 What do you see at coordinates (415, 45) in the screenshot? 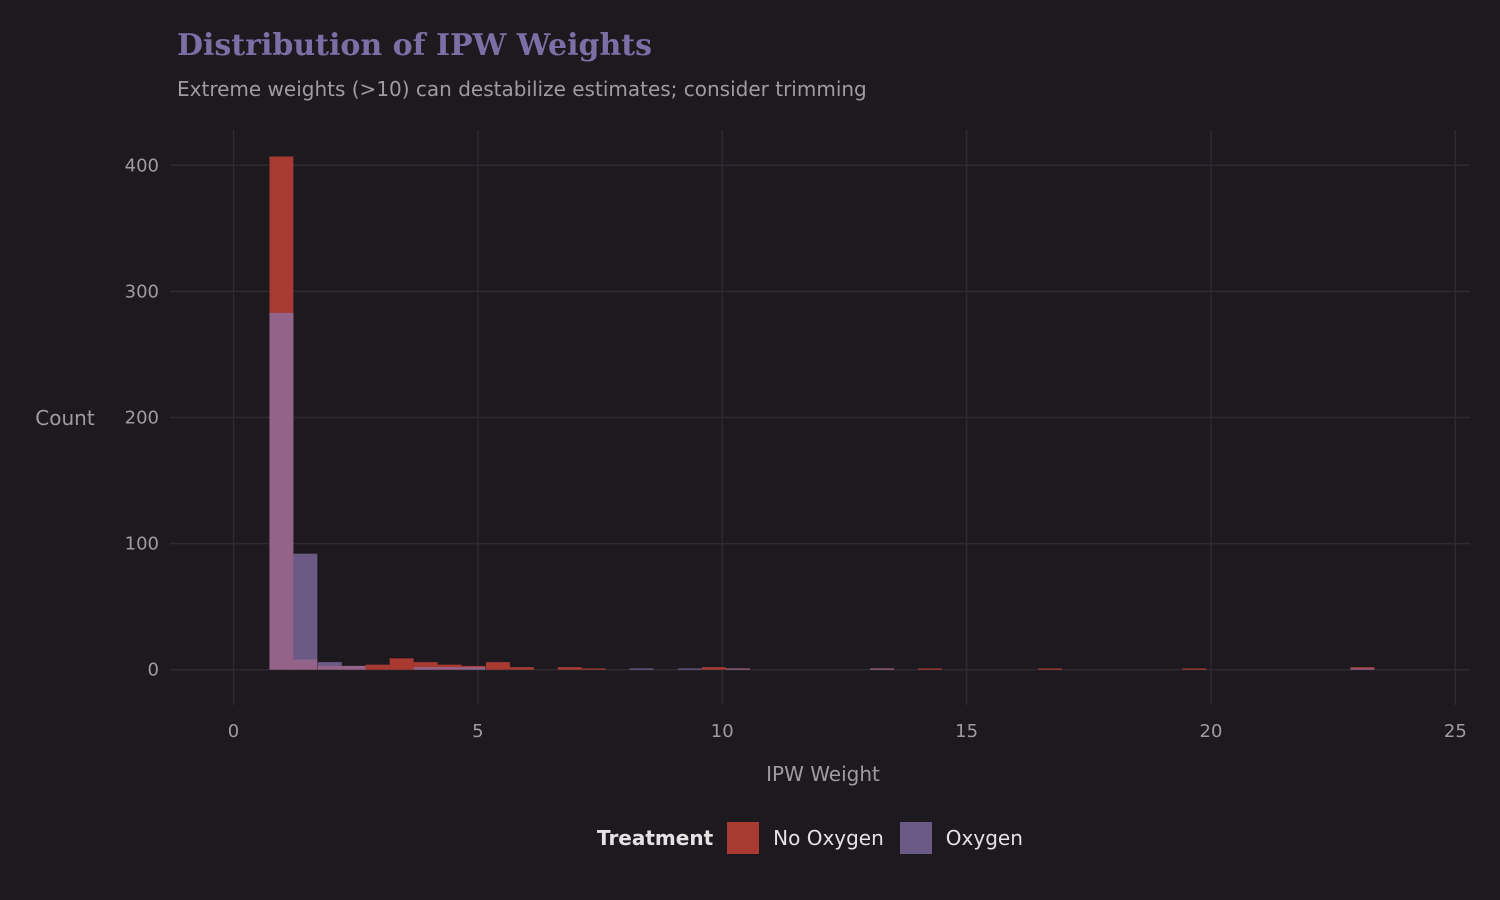
I see `chart-title: Distribution of IPW Weights` at bounding box center [415, 45].